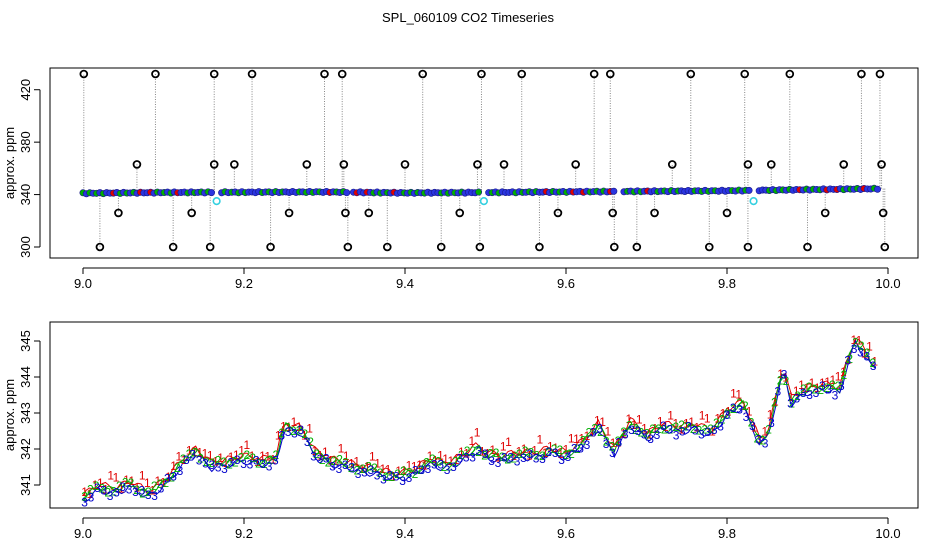  I want to click on bottom-y-tick-label: 343, so click(25, 413).